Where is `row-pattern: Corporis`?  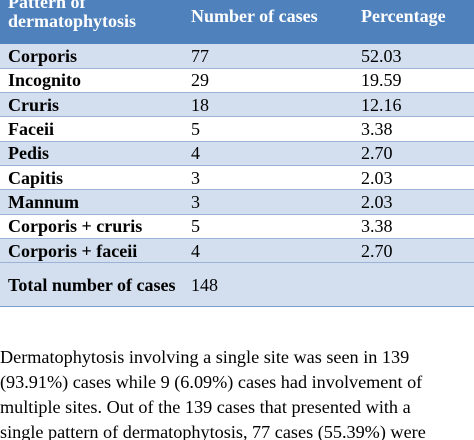
row-pattern: Corporis is located at coordinates (91, 56).